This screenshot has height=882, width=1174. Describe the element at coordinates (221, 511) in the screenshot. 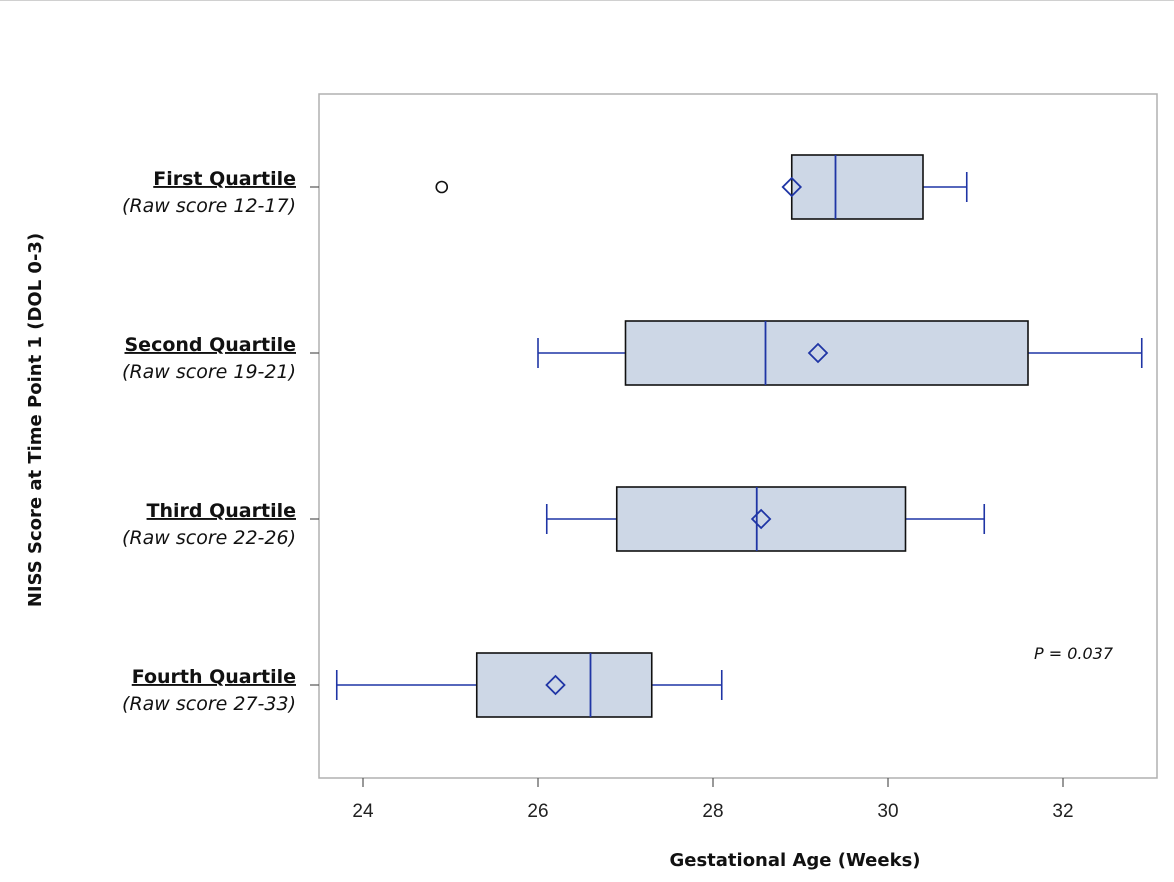

I see `category-name: Third Quartile` at that location.